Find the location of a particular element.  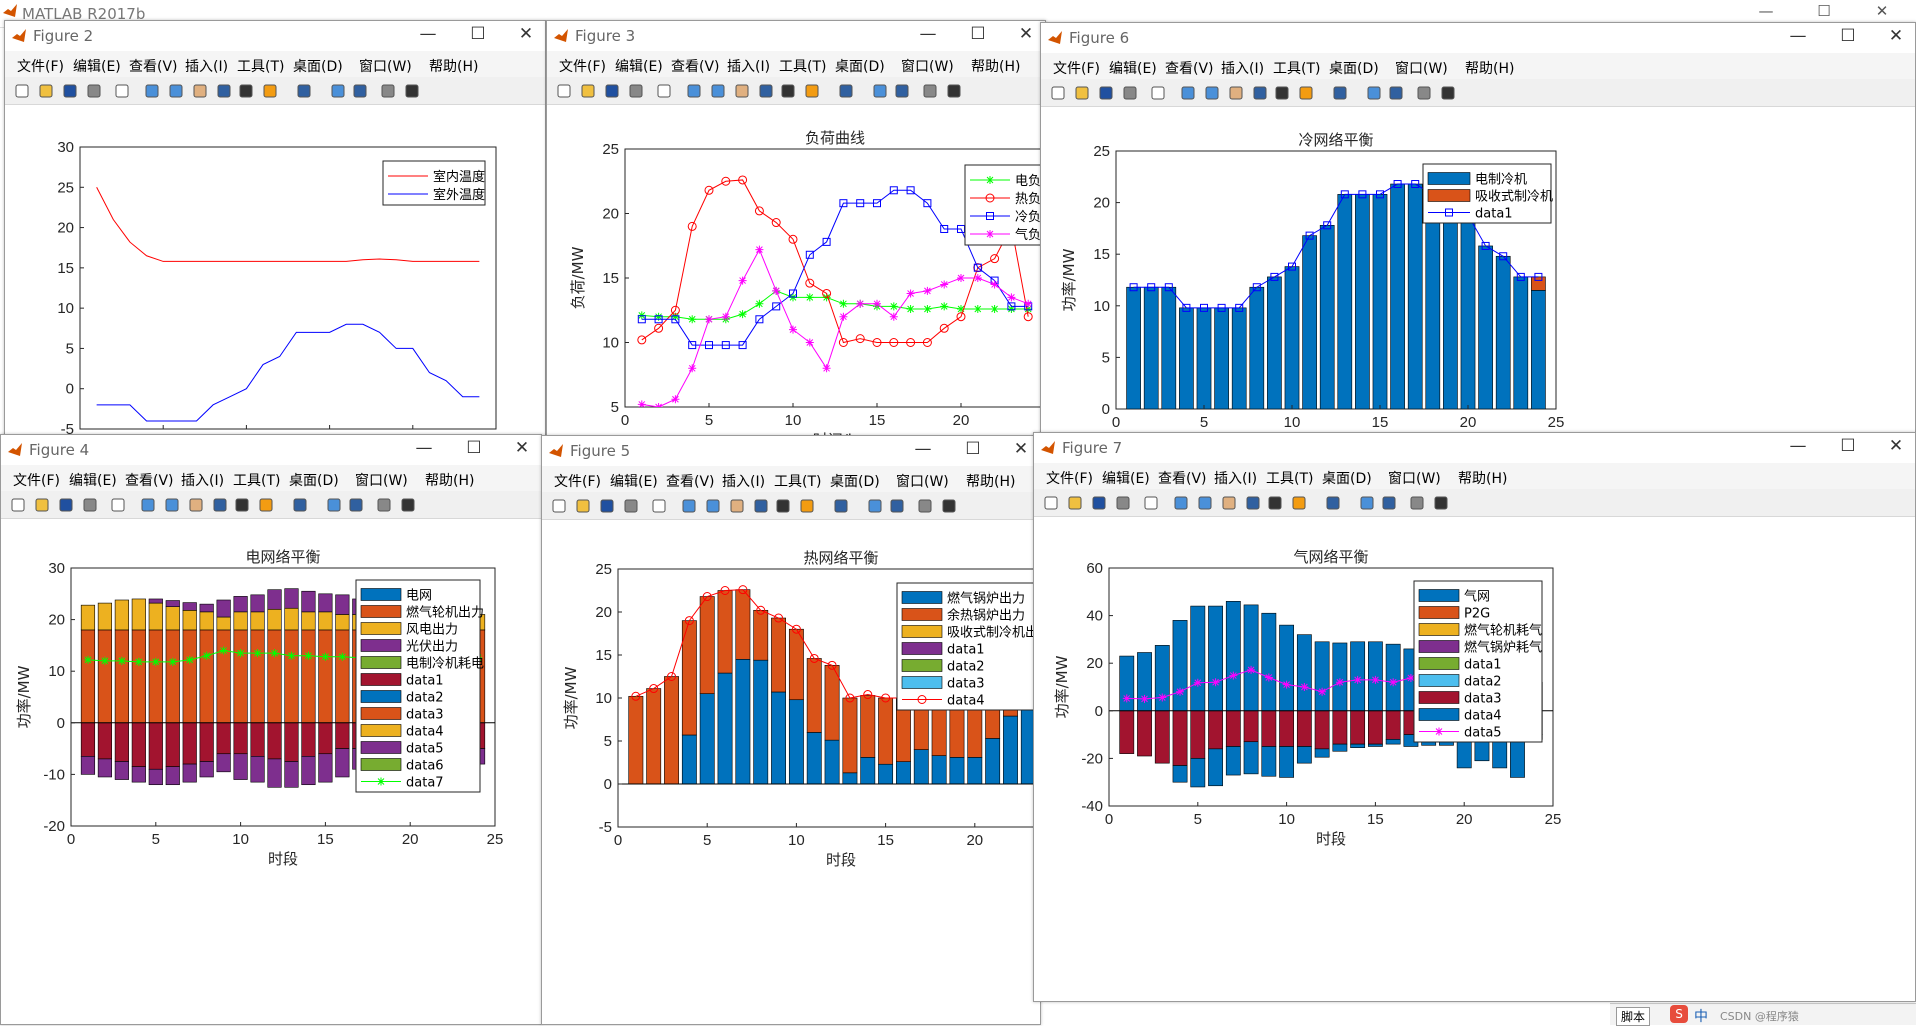

minimize-button: — is located at coordinates (923, 449).